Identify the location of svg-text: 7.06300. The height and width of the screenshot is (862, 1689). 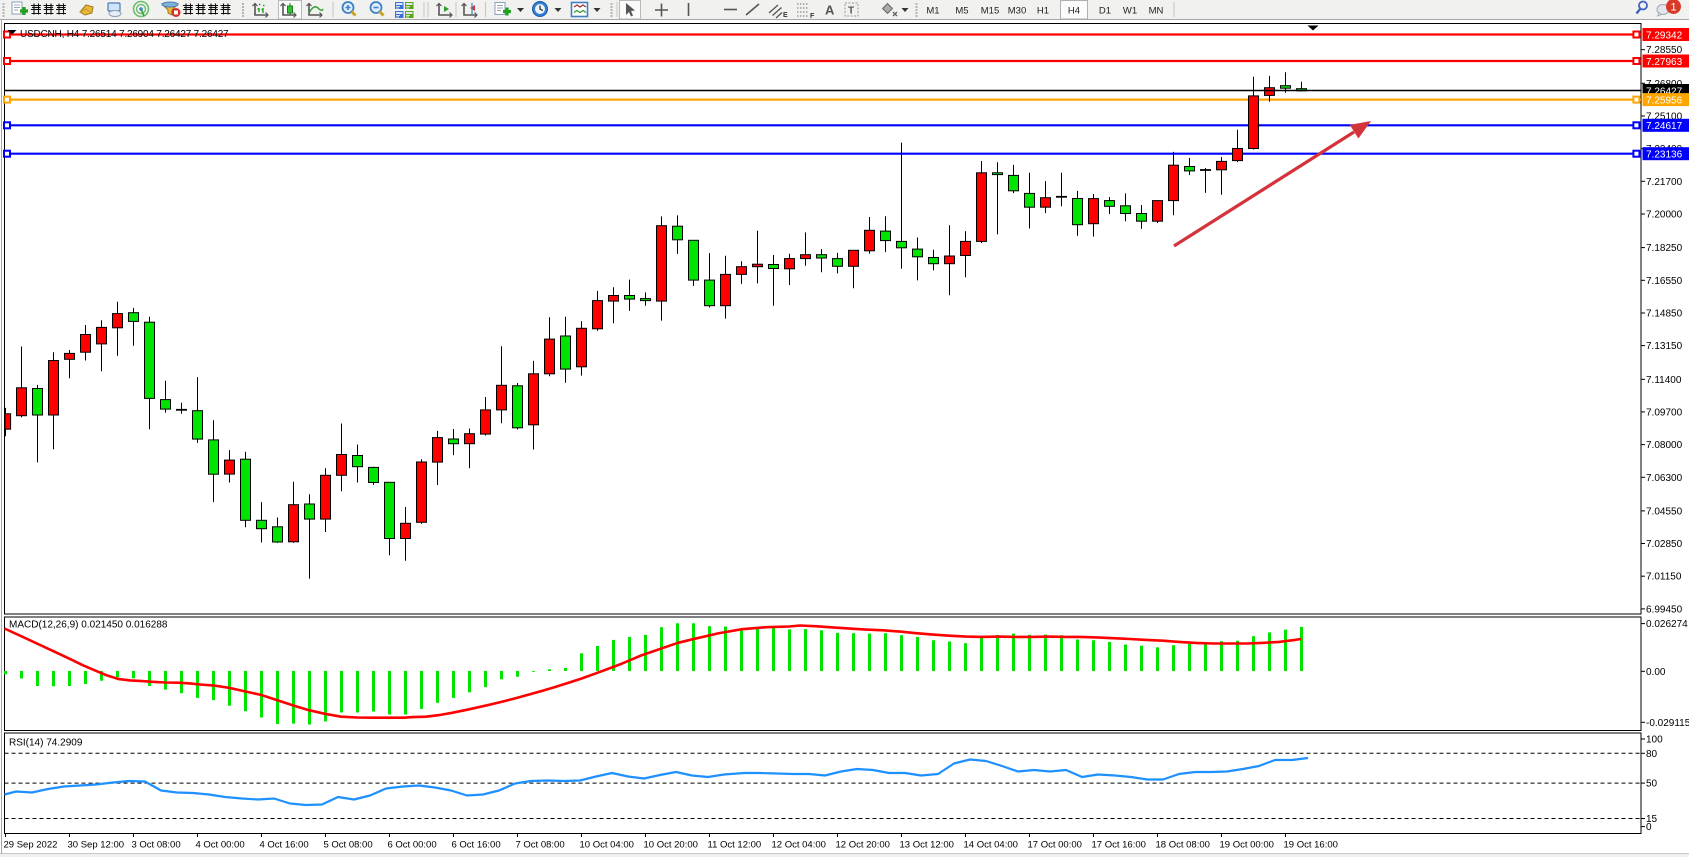
(1664, 478).